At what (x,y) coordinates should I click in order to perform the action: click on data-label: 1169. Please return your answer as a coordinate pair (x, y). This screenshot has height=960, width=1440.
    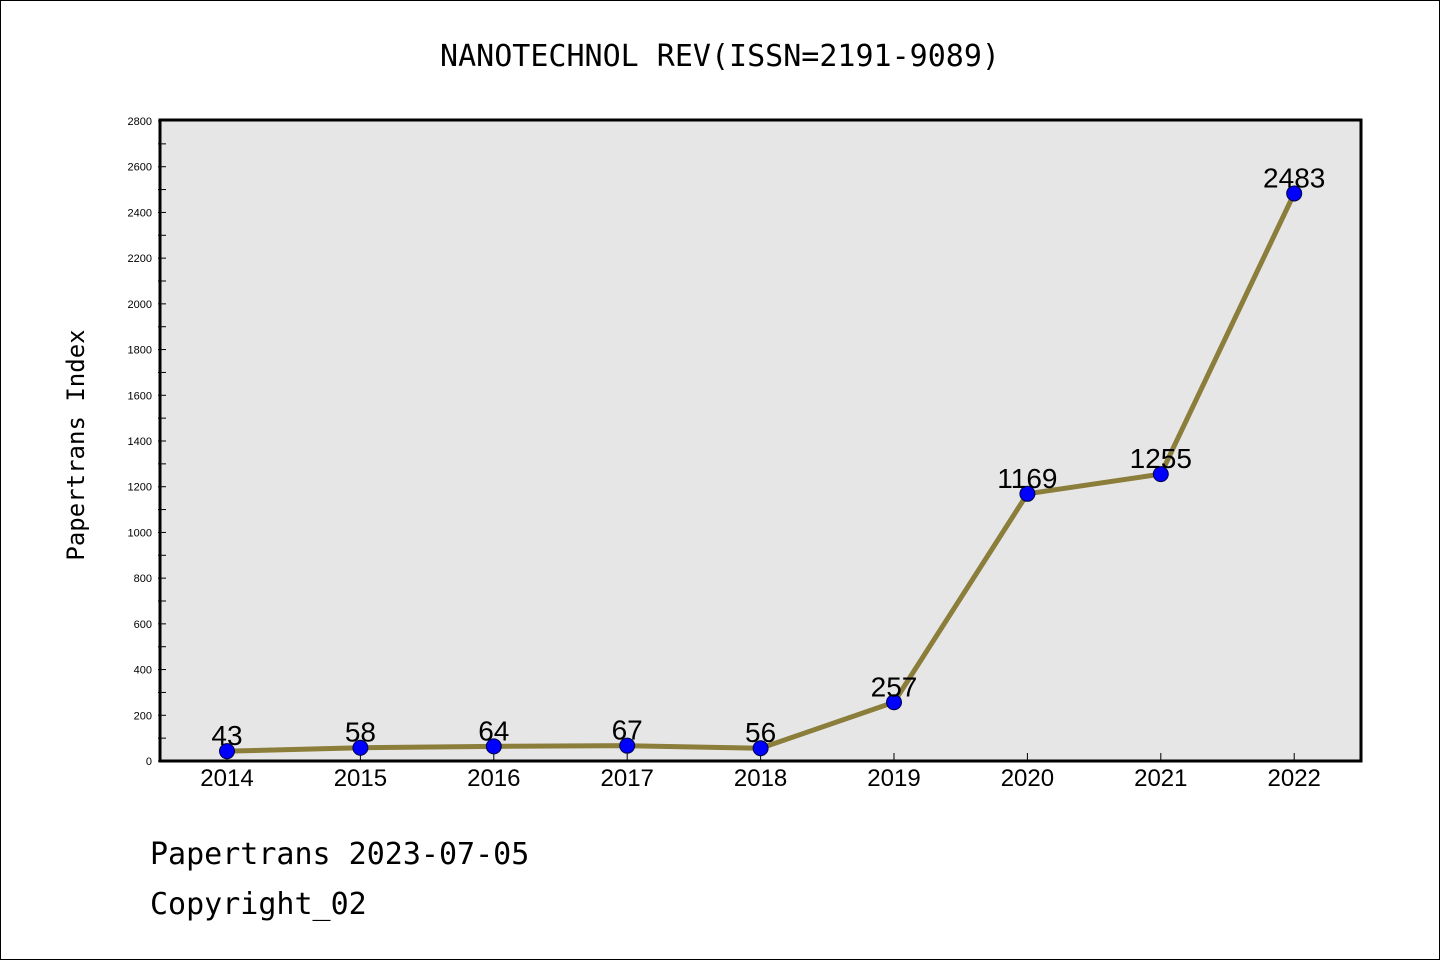
    Looking at the image, I should click on (1027, 478).